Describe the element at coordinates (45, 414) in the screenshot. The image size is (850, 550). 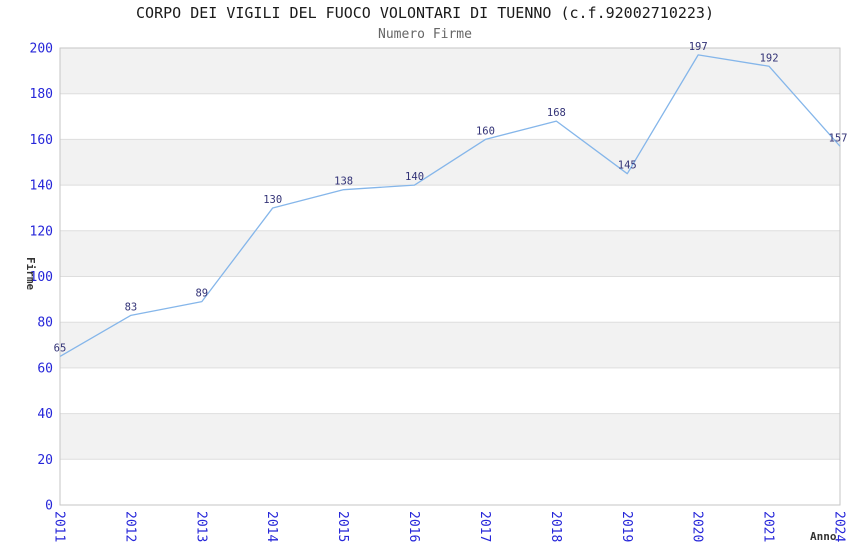
I see `y-tick-label: 40` at that location.